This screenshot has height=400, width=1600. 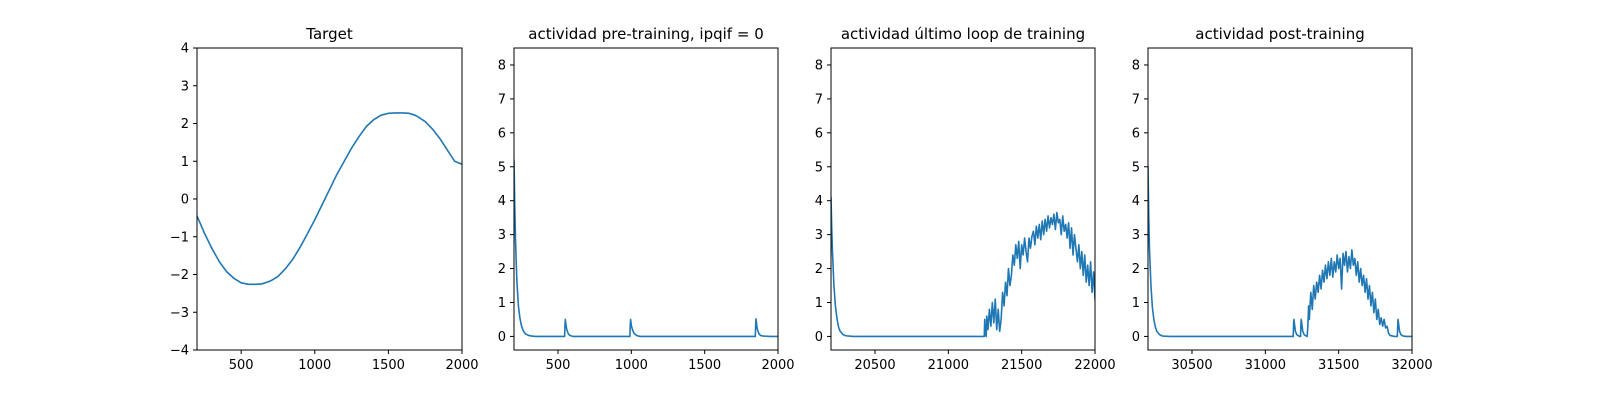 I want to click on x-tick-label: 22000, so click(x=1094, y=365).